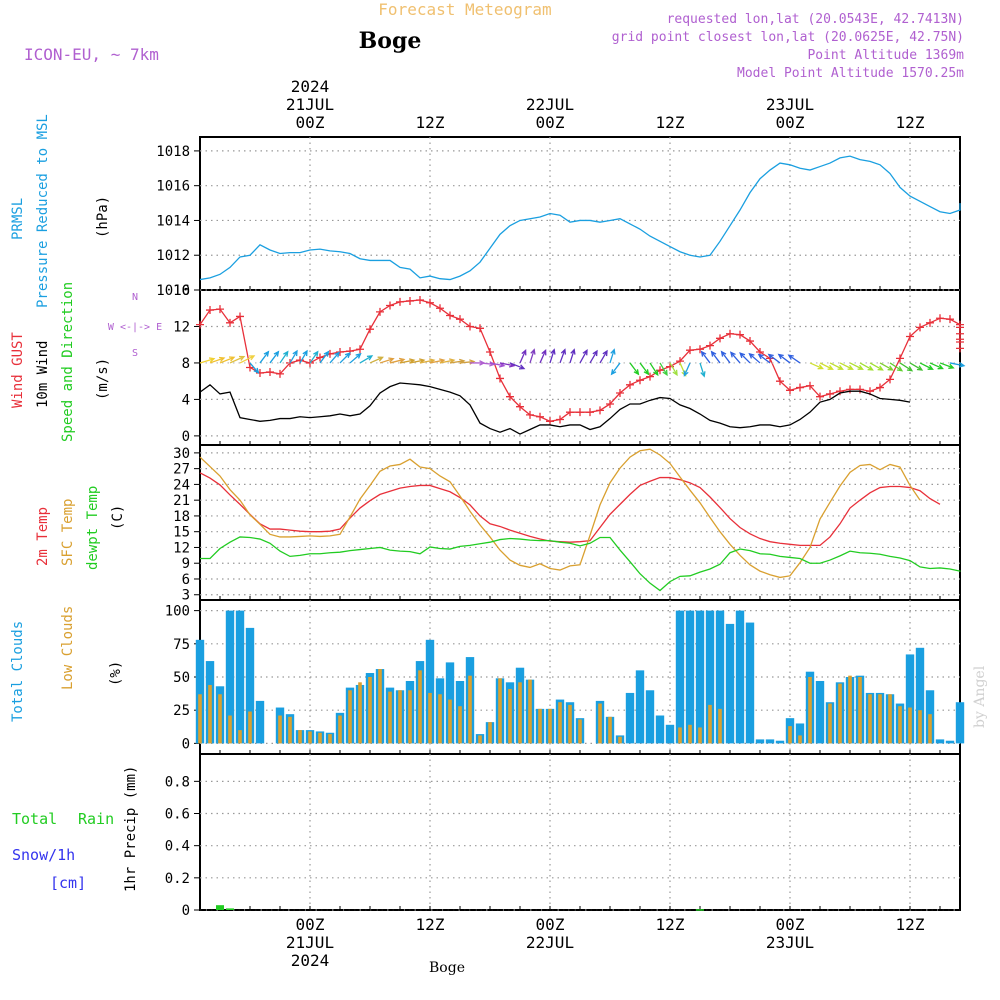 Image resolution: width=1000 pixels, height=1000 pixels. I want to click on top-year-label: 2024, so click(310, 86).